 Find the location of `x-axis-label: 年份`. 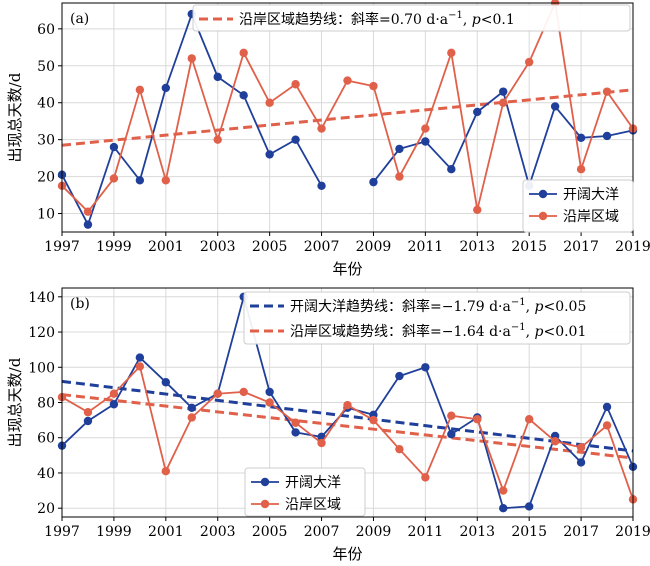

x-axis-label: 年份 is located at coordinates (347, 269).